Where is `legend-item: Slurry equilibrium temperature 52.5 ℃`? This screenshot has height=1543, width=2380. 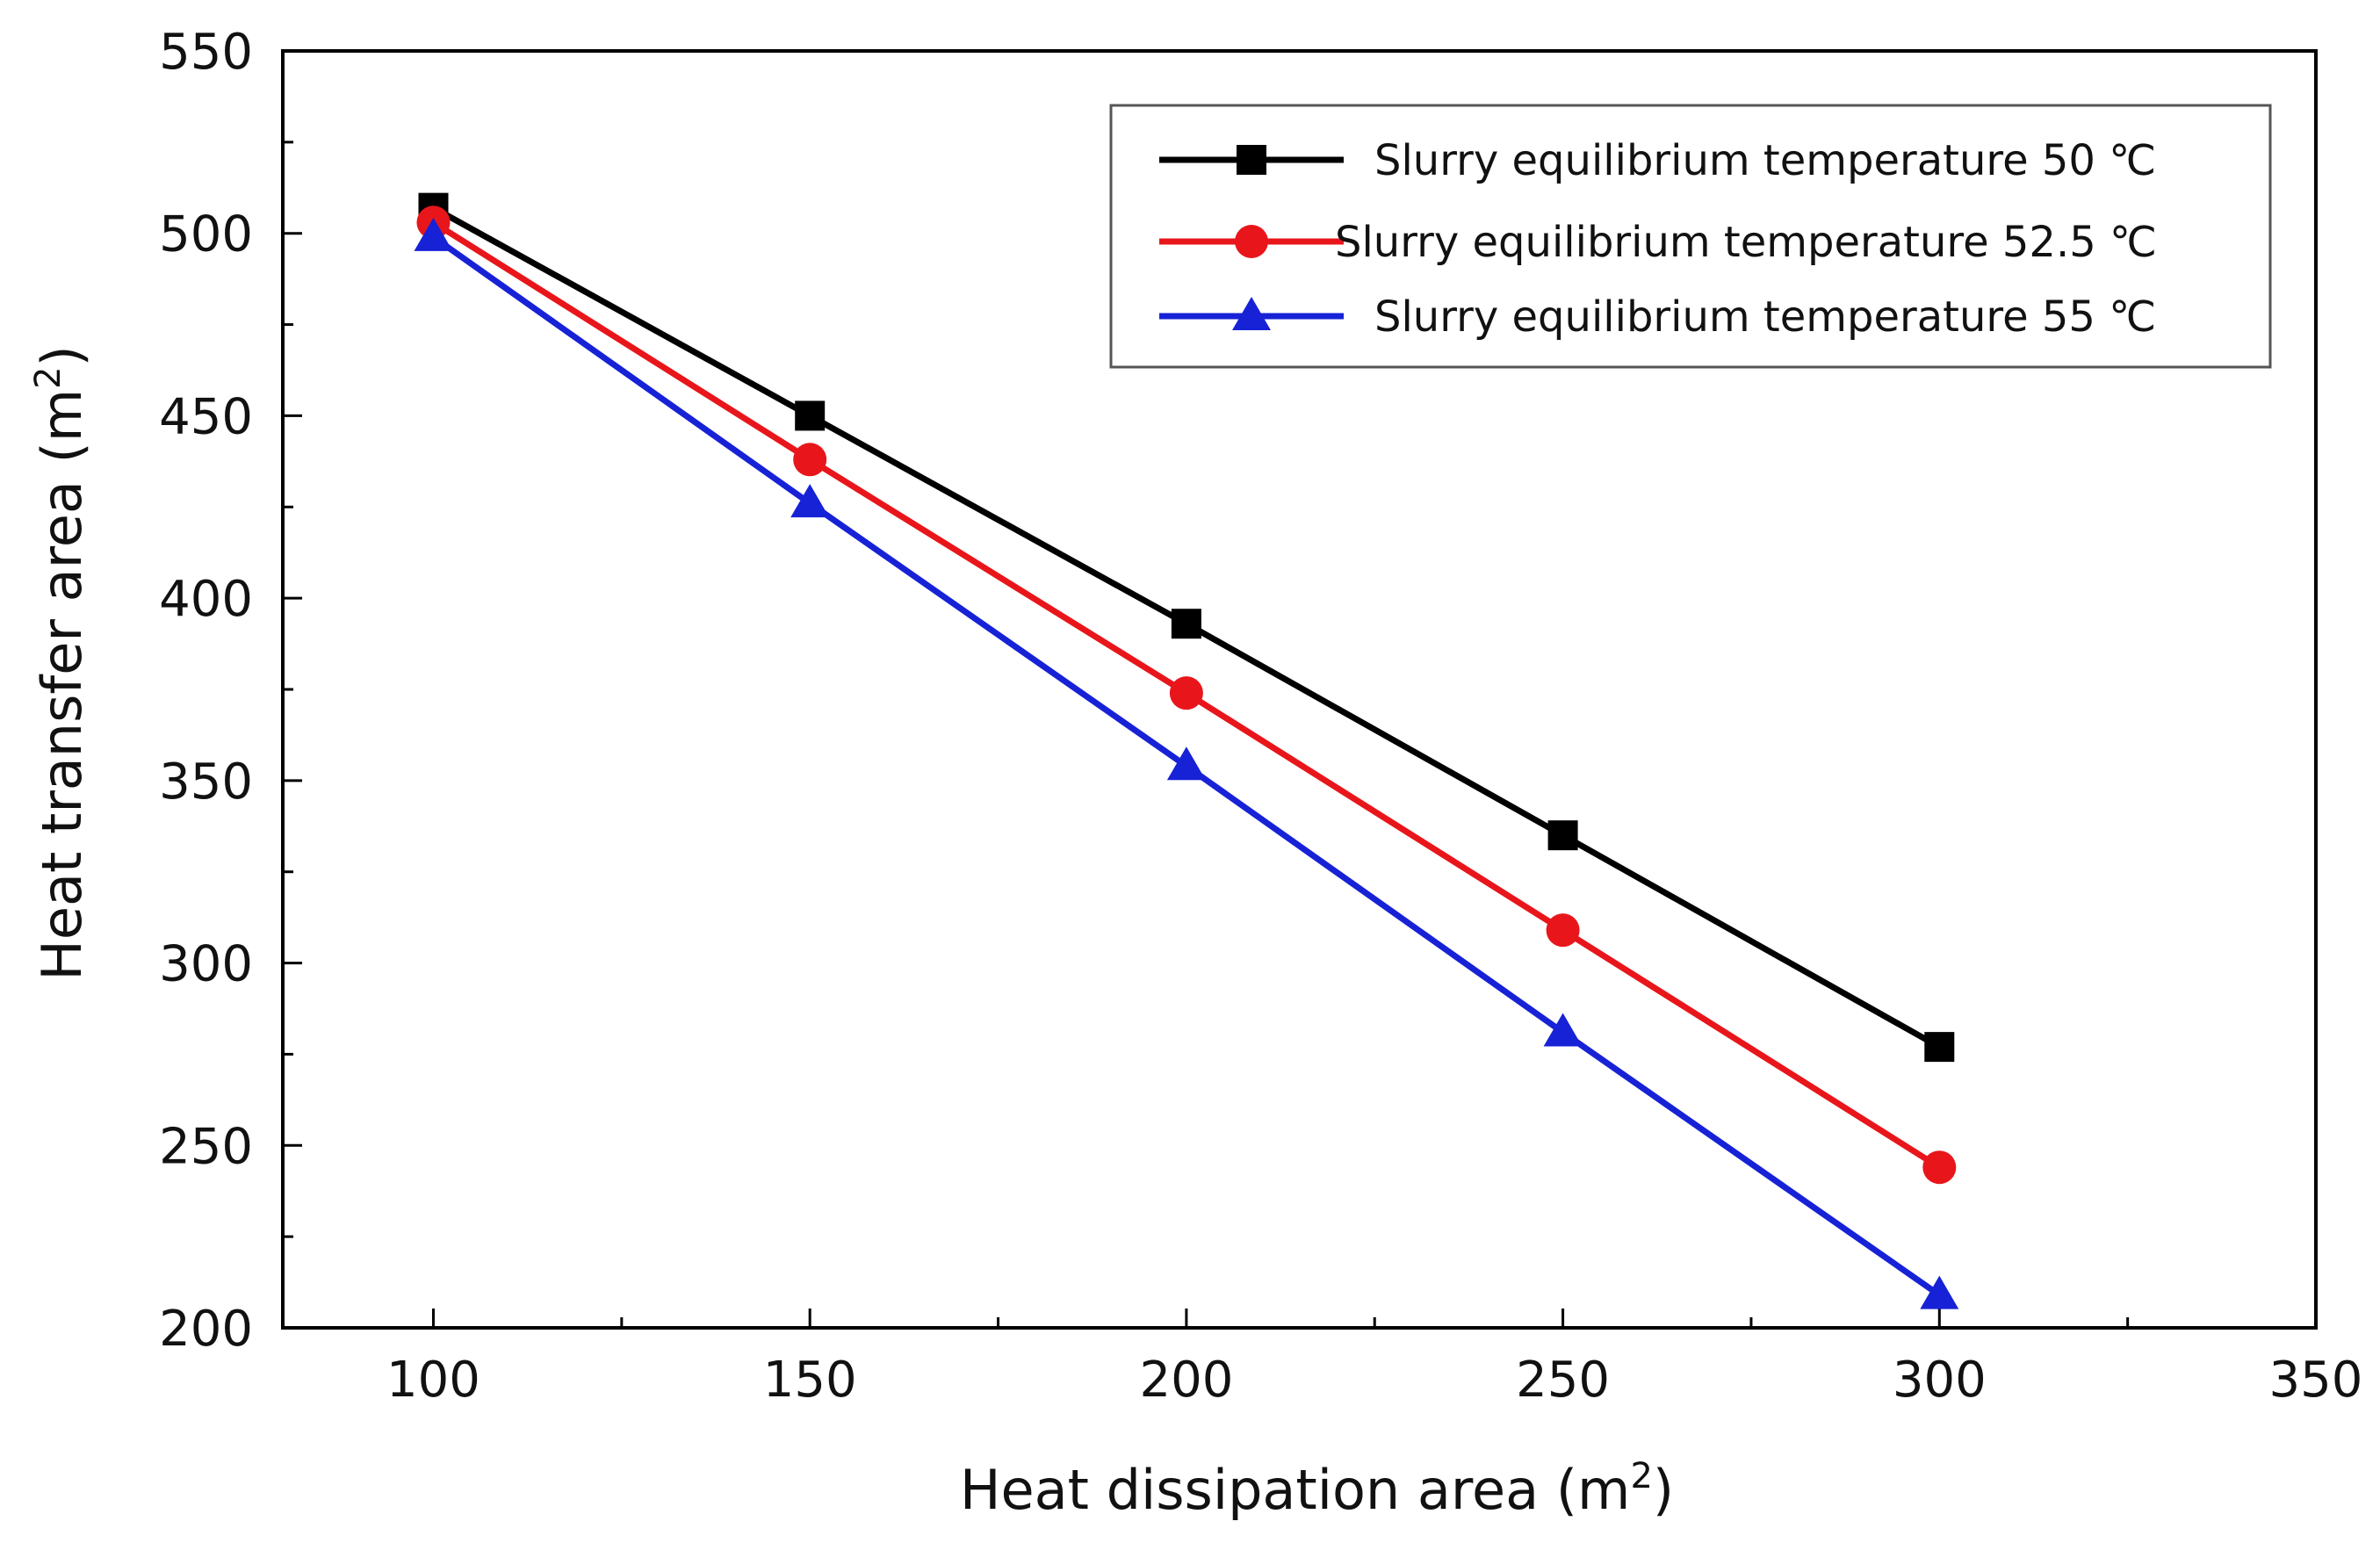
legend-item: Slurry equilibrium temperature 52.5 ℃ is located at coordinates (1658, 243).